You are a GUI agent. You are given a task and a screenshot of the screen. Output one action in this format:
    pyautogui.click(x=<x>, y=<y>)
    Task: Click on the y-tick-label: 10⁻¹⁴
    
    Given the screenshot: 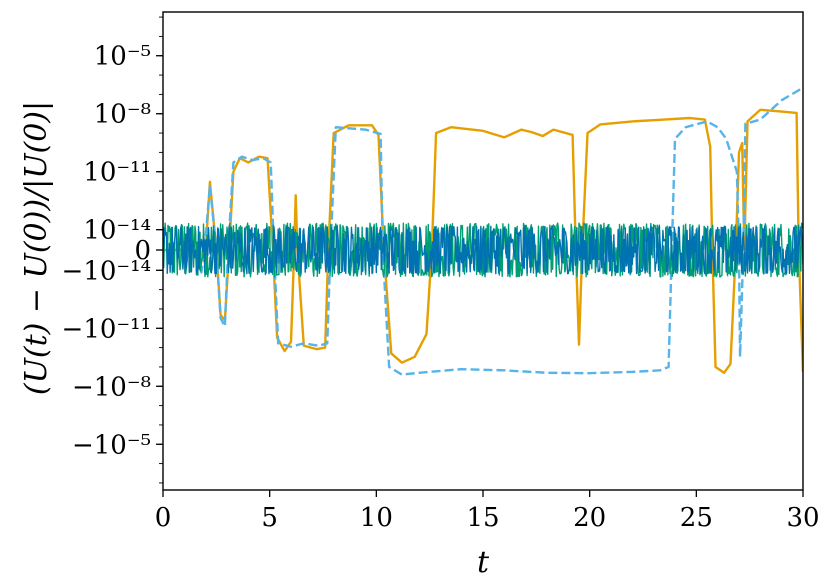 What is the action you would take?
    pyautogui.click(x=117, y=231)
    